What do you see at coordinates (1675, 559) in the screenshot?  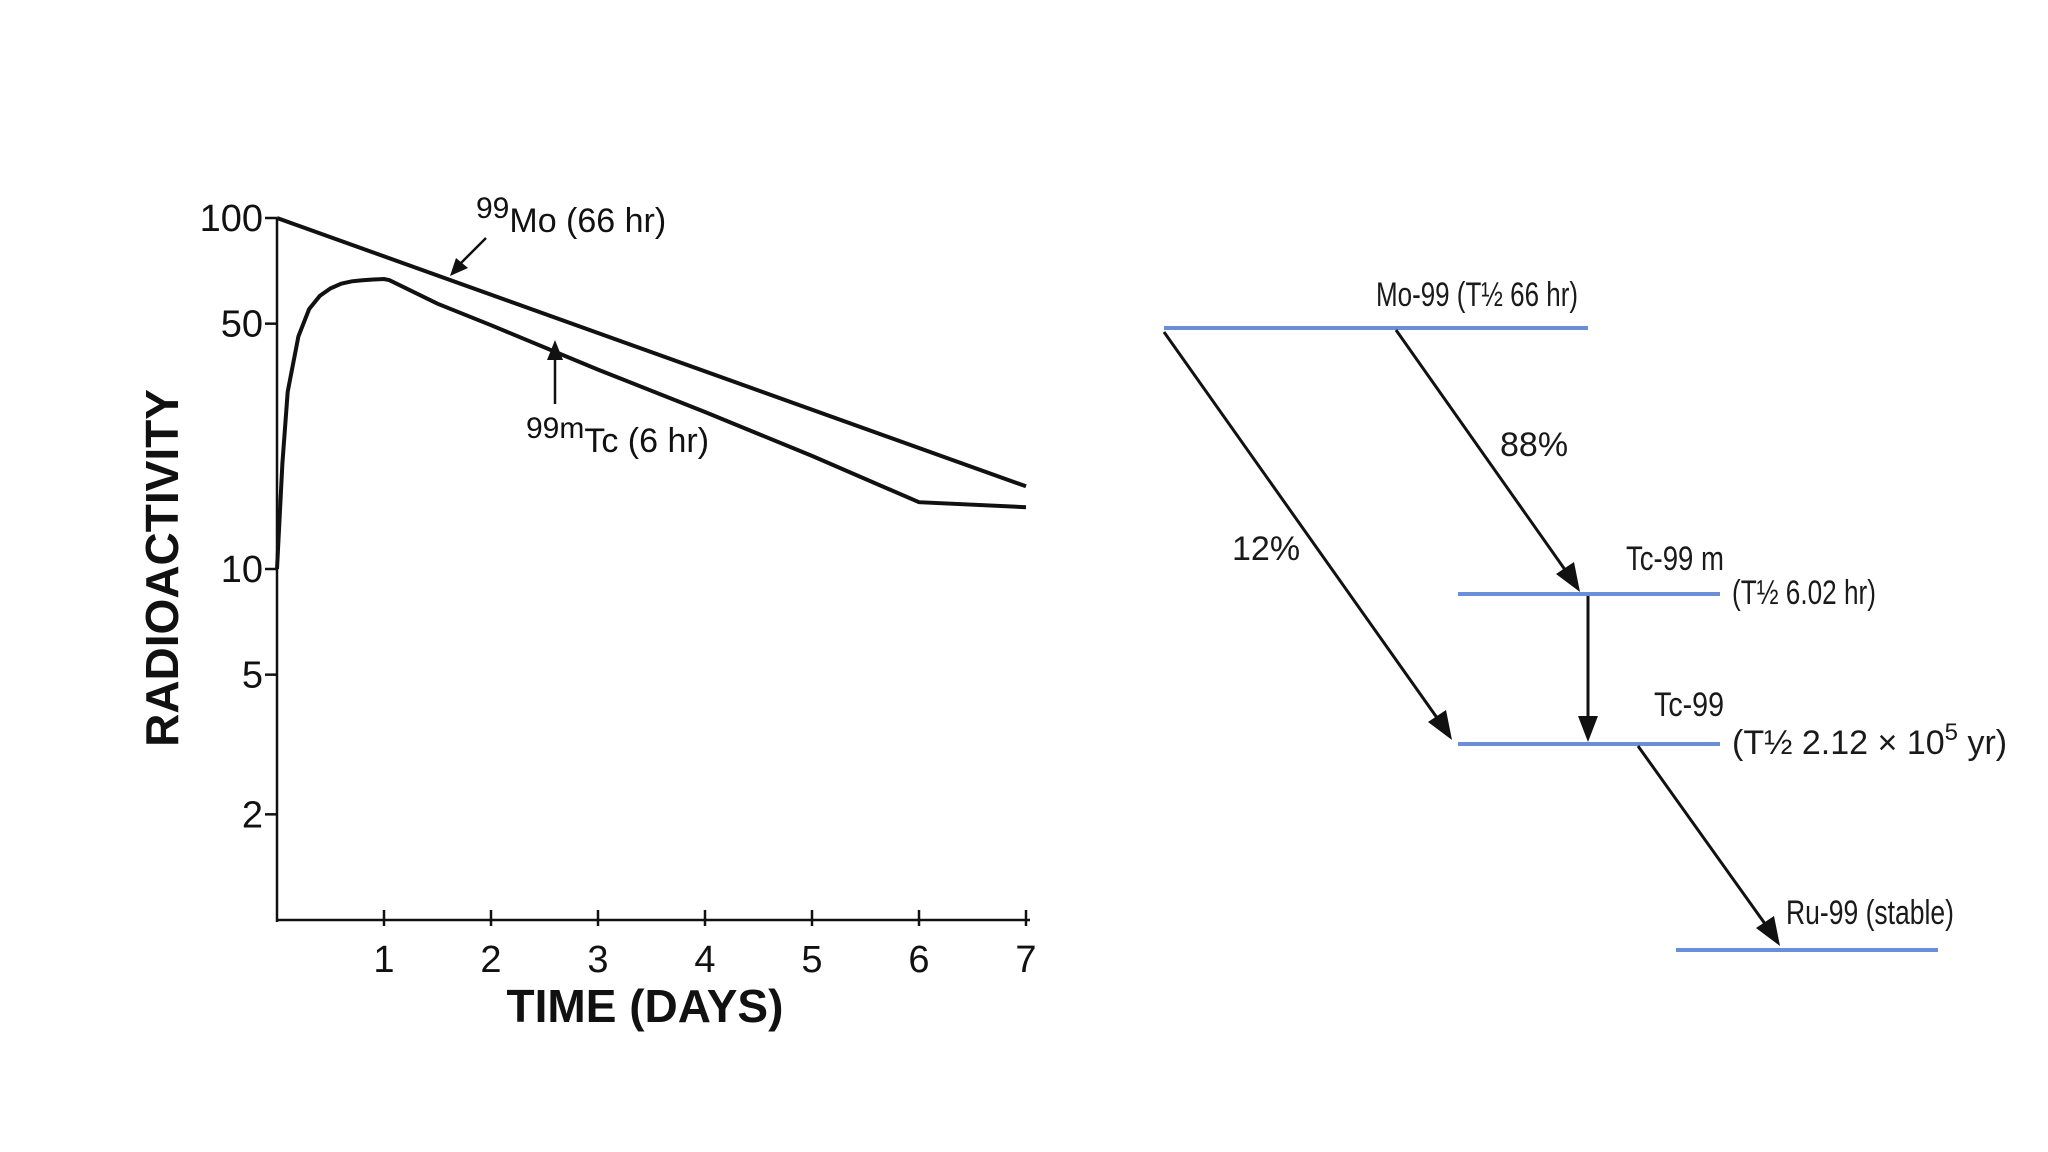 I see `tc99m-name: Tc-99 m` at bounding box center [1675, 559].